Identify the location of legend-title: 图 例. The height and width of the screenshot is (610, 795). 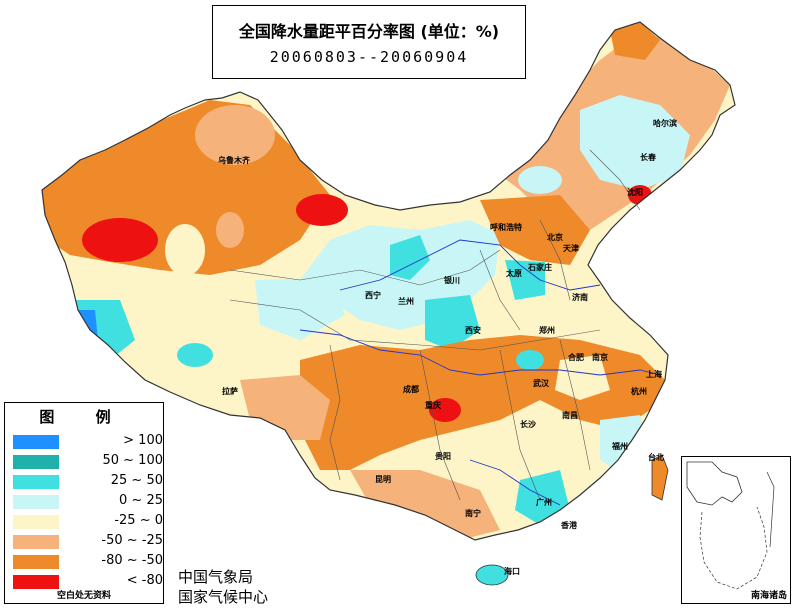
(84, 417).